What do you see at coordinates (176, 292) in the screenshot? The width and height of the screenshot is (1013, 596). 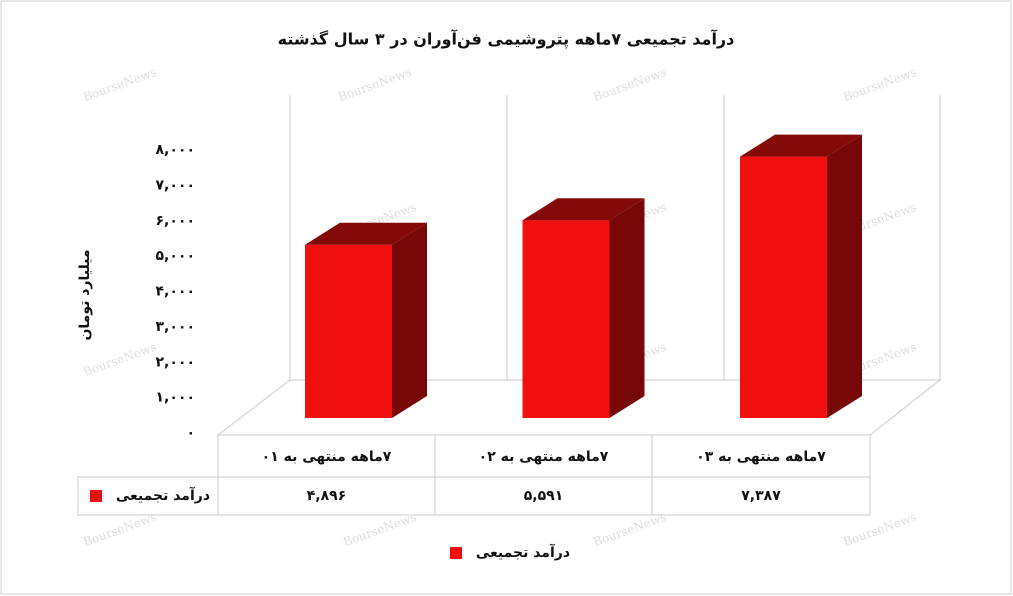 I see `y-tick-label: ۴,۰۰۰` at bounding box center [176, 292].